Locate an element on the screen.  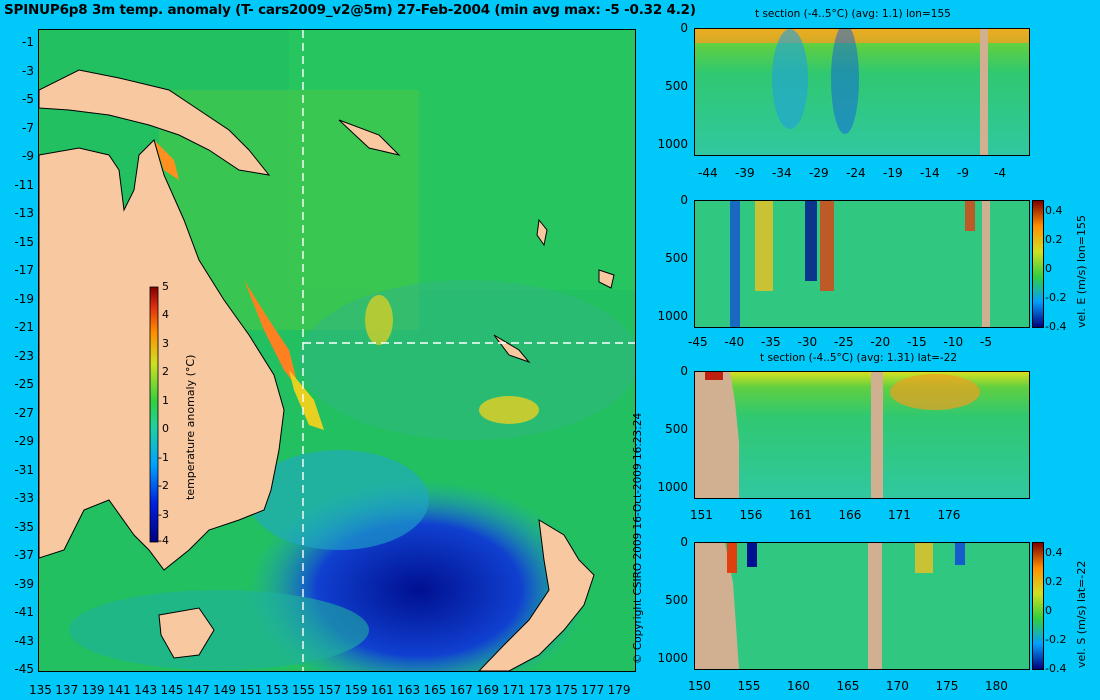
map-x-tick: 139 is located at coordinates (93, 690).